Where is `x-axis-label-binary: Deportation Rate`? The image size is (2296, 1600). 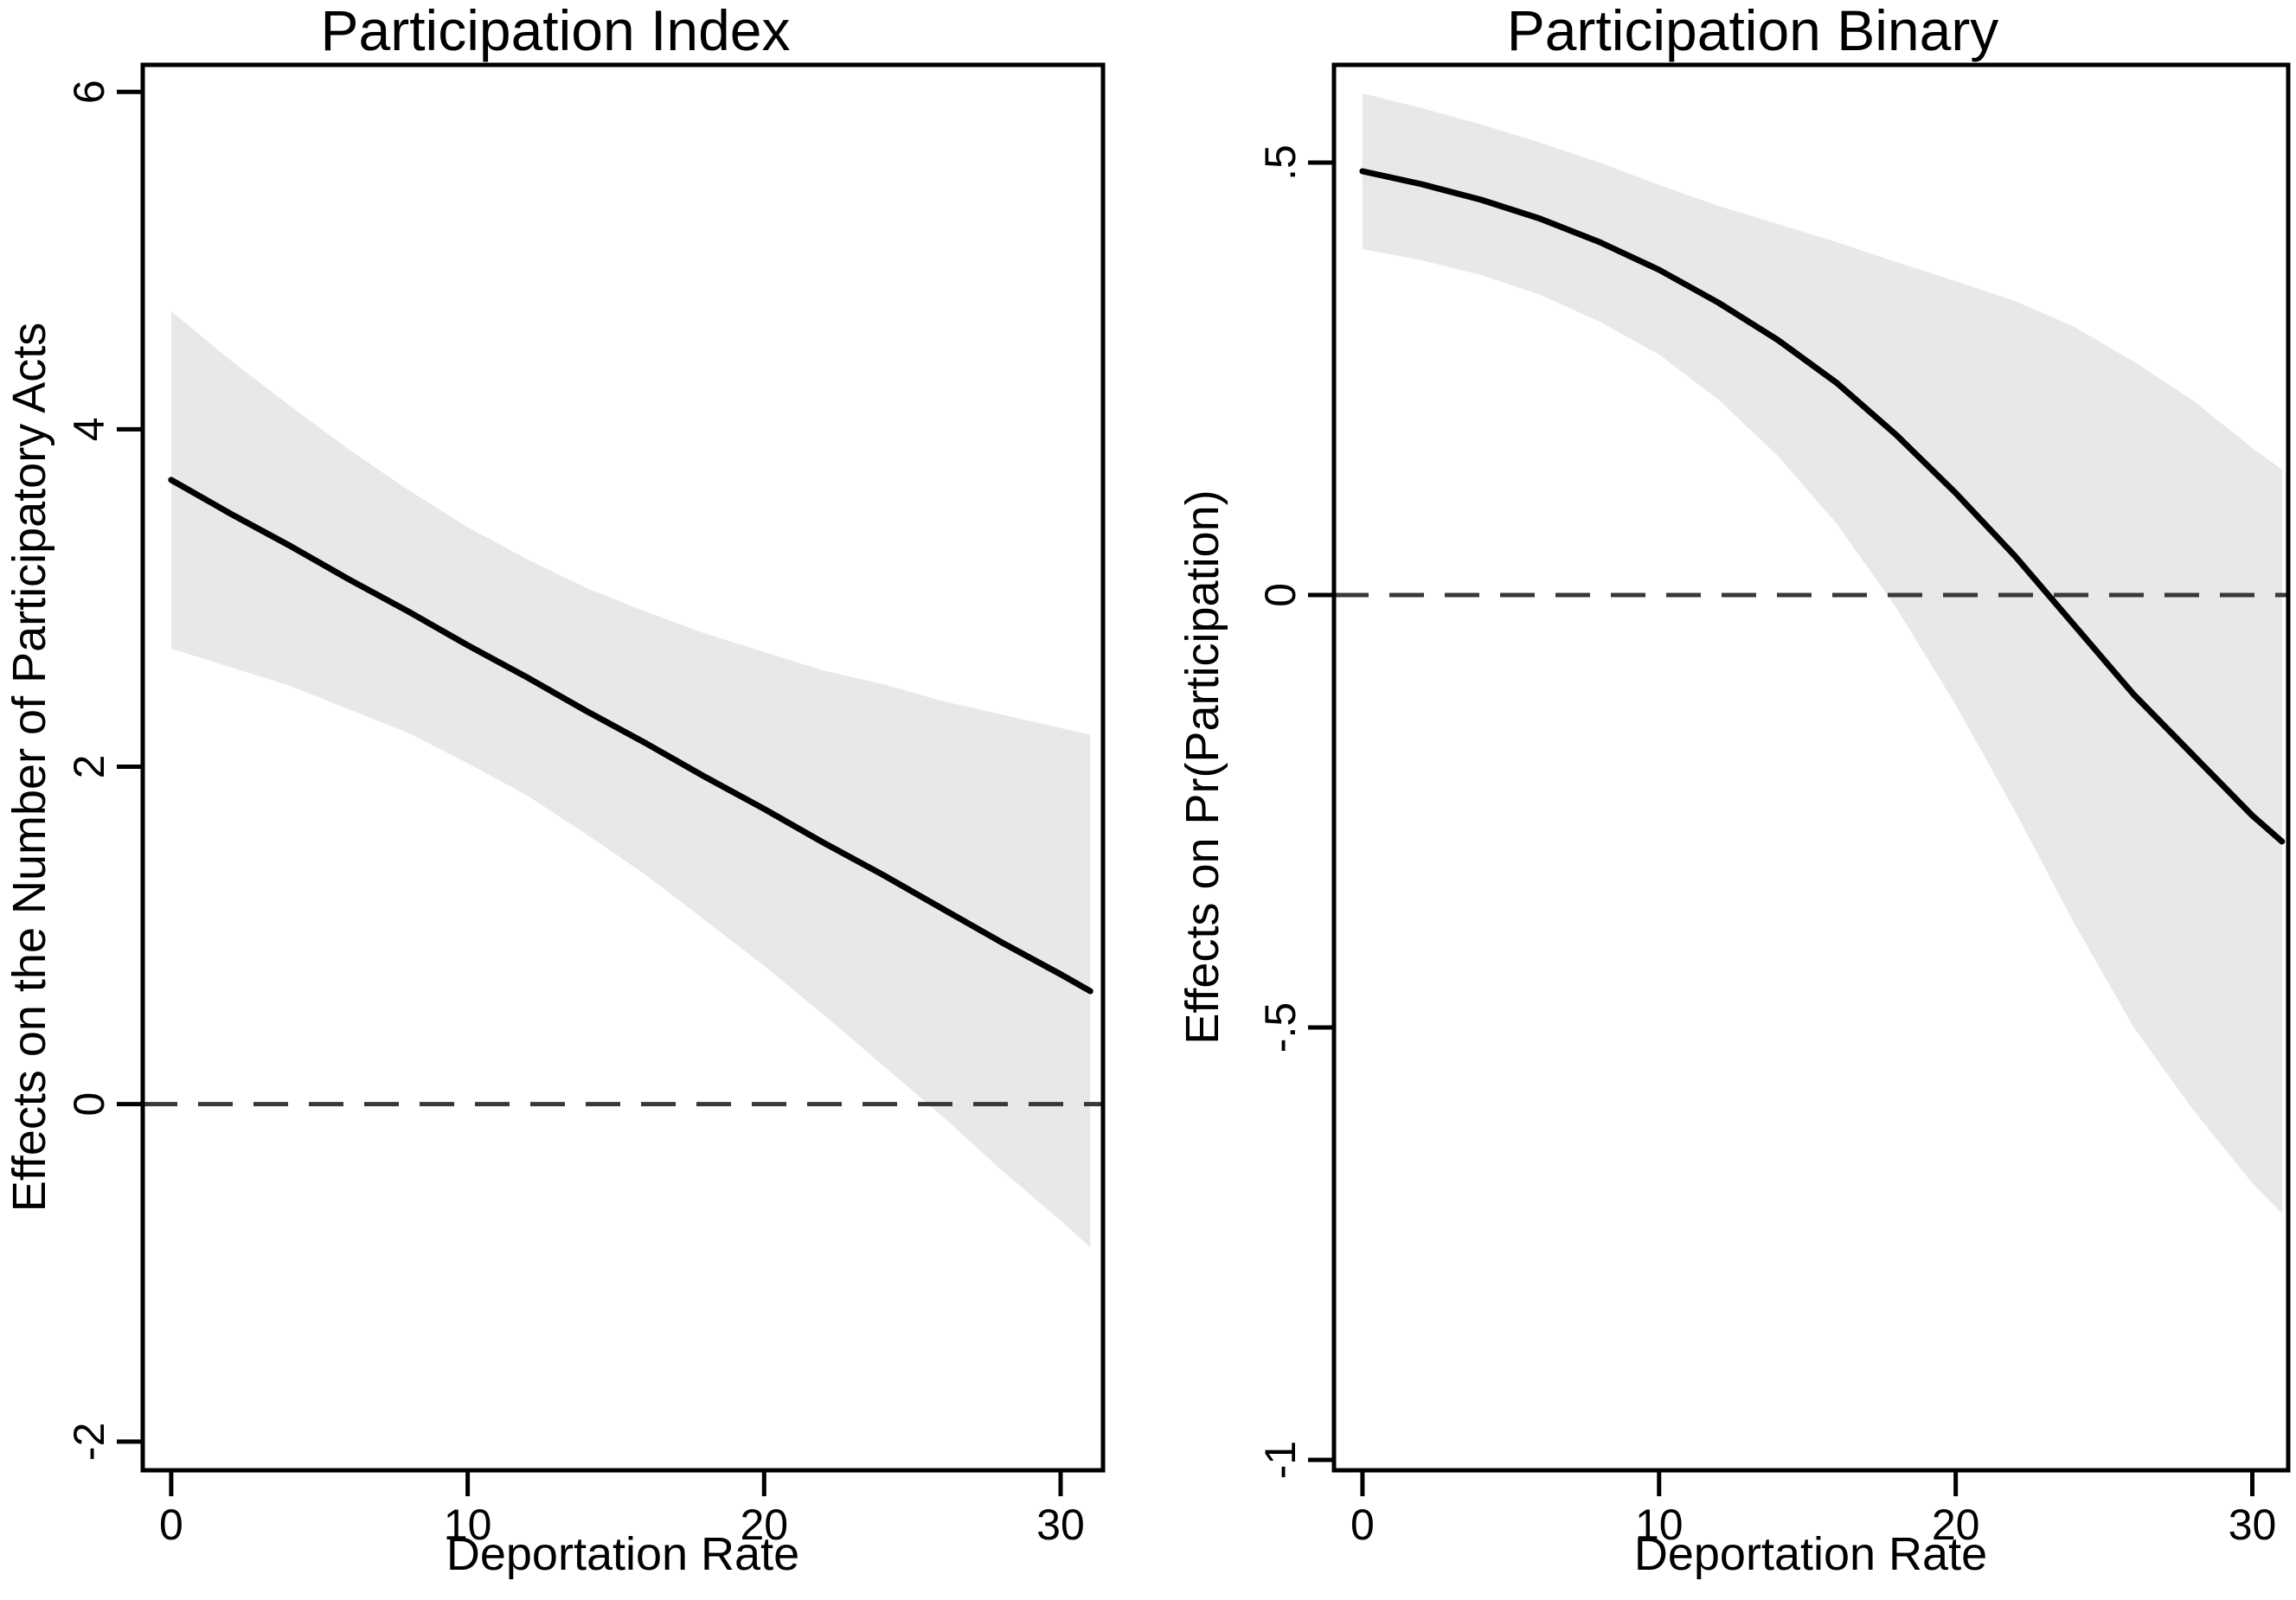
x-axis-label-binary: Deportation Rate is located at coordinates (1810, 1554).